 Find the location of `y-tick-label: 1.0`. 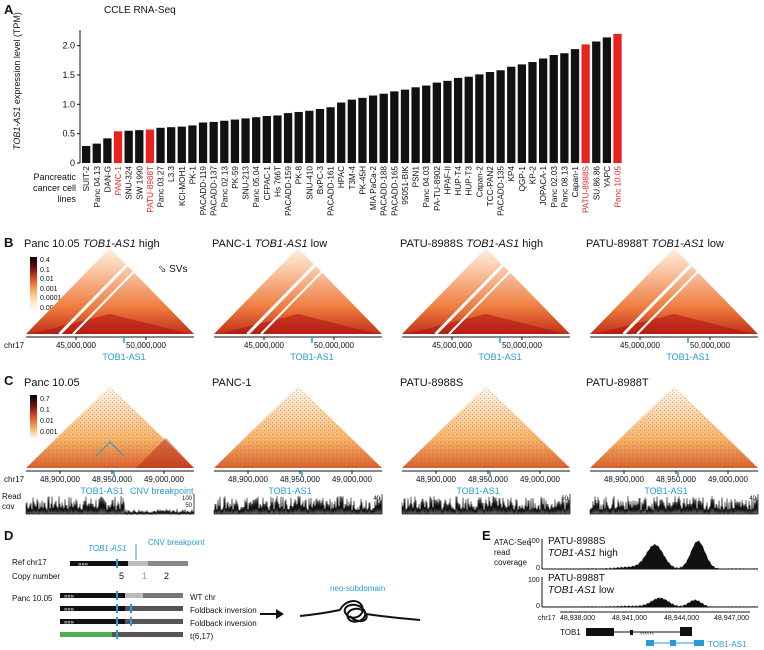

y-tick-label: 1.0 is located at coordinates (68, 104).